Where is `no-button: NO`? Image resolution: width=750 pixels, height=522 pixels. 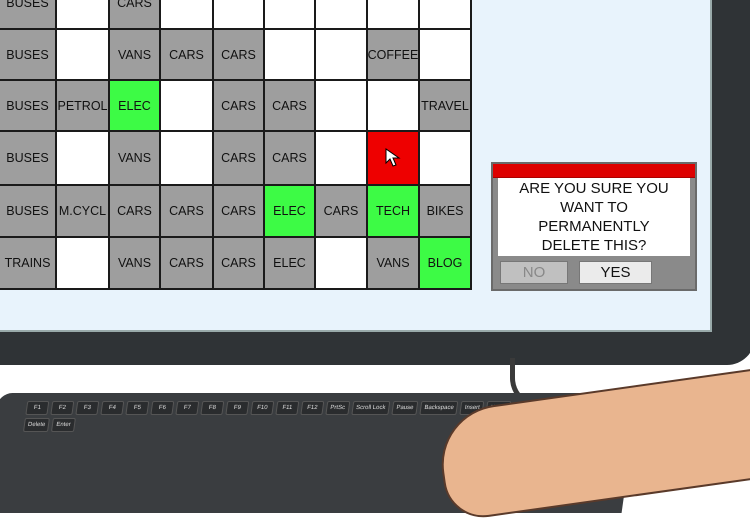
no-button: NO is located at coordinates (534, 272).